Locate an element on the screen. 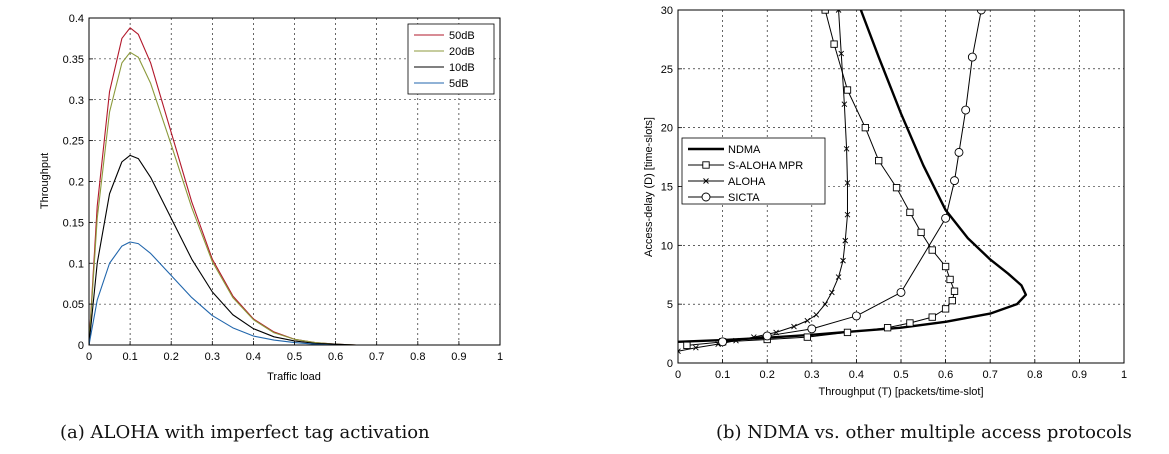 This screenshot has height=454, width=1169. legend-entry-aloha: ALOHA is located at coordinates (727, 182).